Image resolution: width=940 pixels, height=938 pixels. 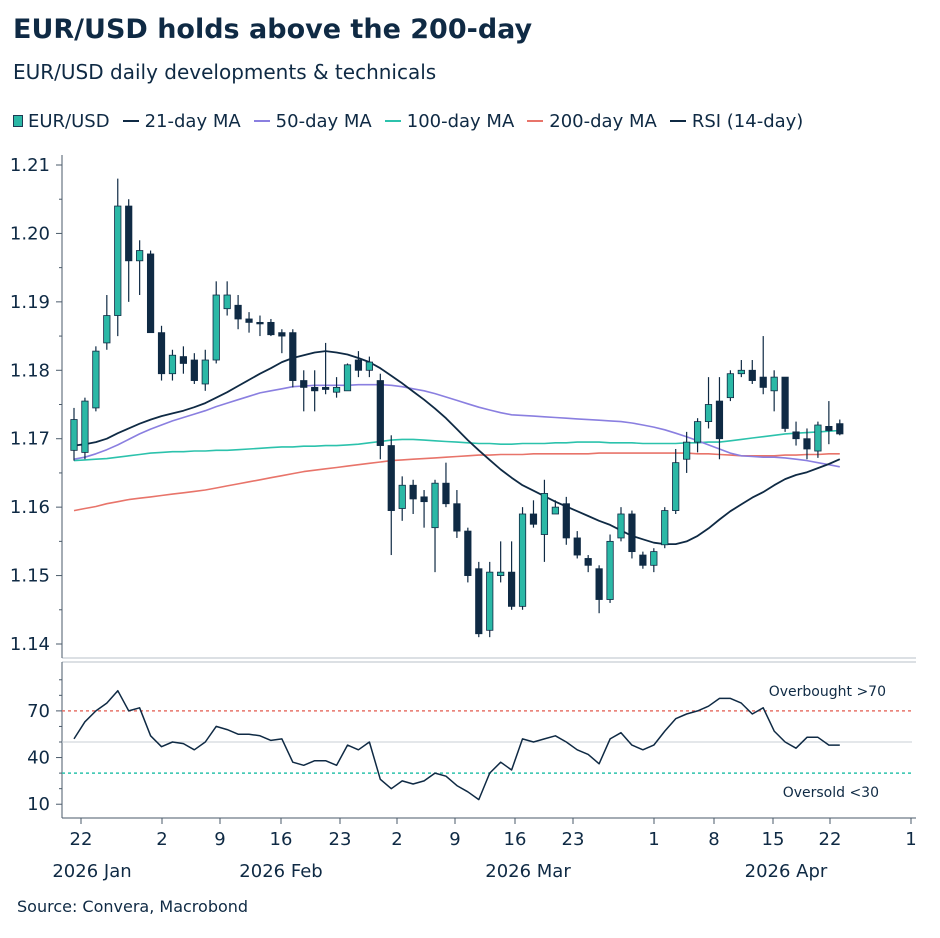 What do you see at coordinates (18, 121) in the screenshot?
I see `candle-swatch-icon` at bounding box center [18, 121].